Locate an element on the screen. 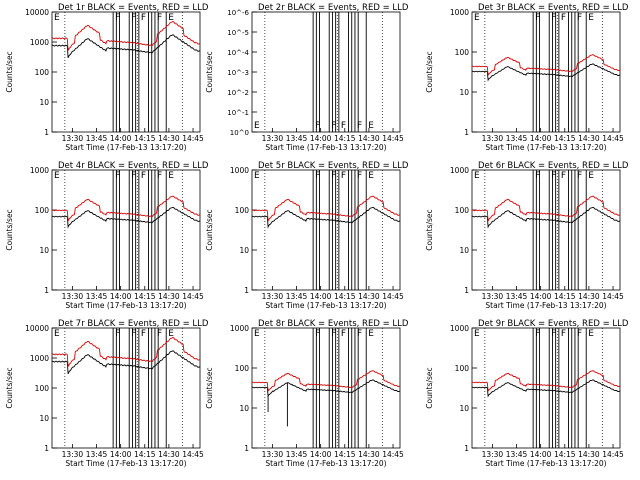 The width and height of the screenshot is (640, 480). chart-title: Det 3r BLACK = Events, RED = LLD is located at coordinates (553, 8).